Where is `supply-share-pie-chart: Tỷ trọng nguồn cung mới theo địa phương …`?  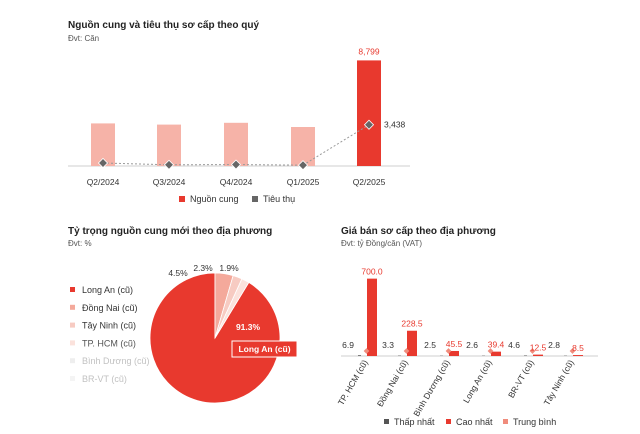
supply-share-pie-chart: Tỷ trọng nguồn cung mới theo địa phương … is located at coordinates (183, 314).